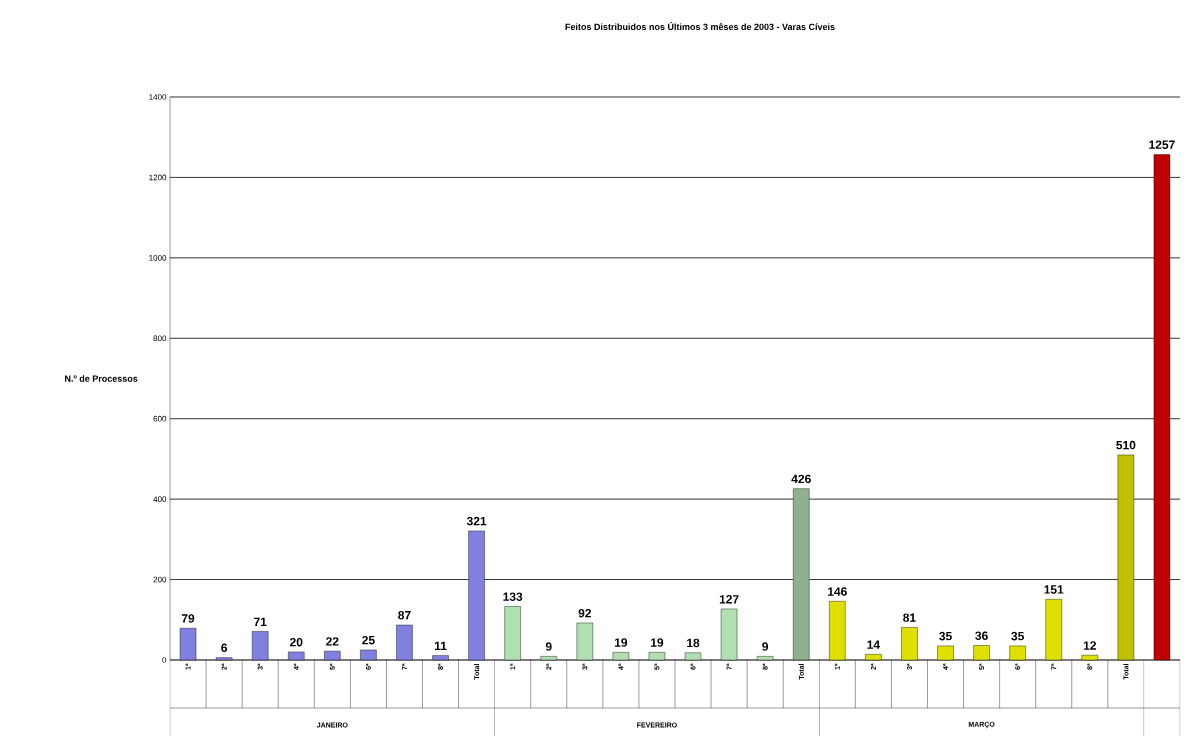 Image resolution: width=1194 pixels, height=736 pixels. Describe the element at coordinates (1054, 589) in the screenshot. I see `data-label: 151` at that location.